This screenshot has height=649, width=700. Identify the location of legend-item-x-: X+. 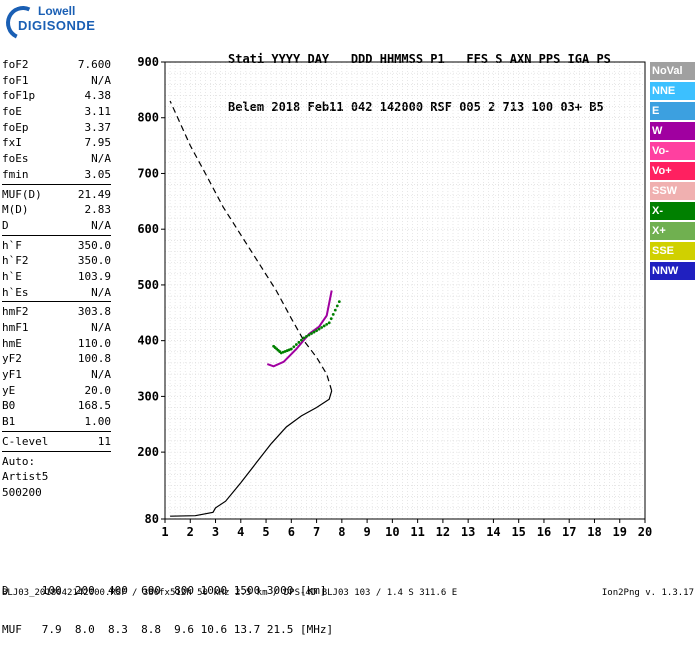
(672, 231).